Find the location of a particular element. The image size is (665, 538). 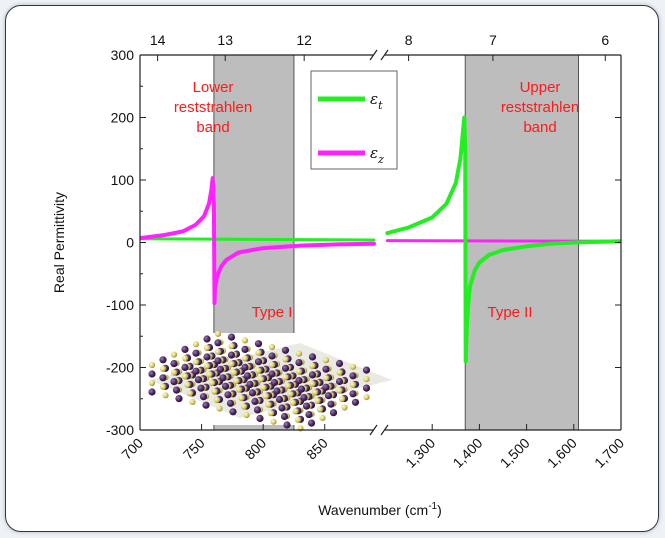

x-tick-label: 1,300 is located at coordinates (420, 453).